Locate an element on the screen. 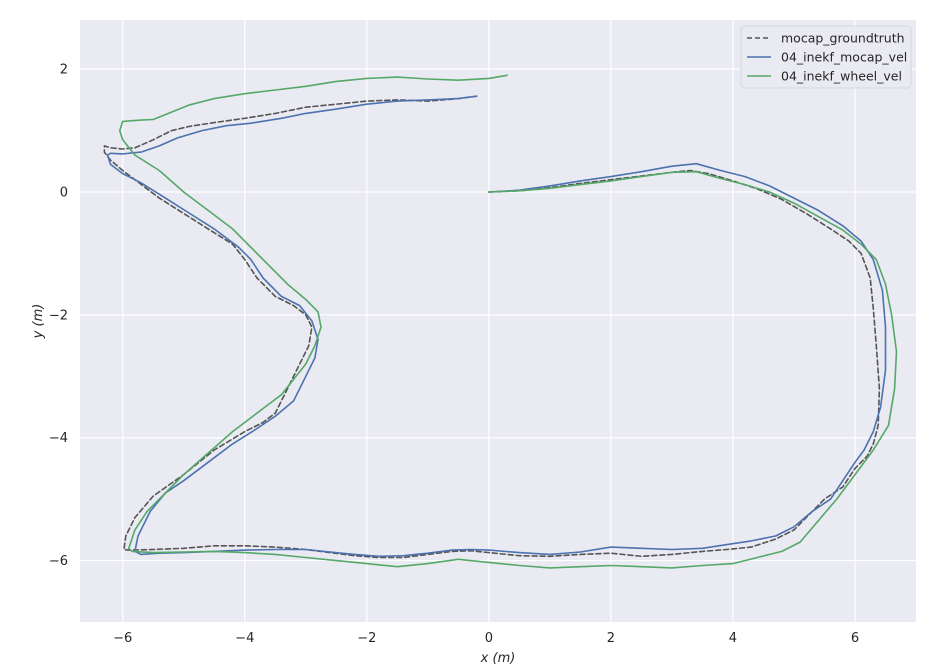 Image resolution: width=944 pixels, height=672 pixels. y-axis-label: y (m) is located at coordinates (38, 322).